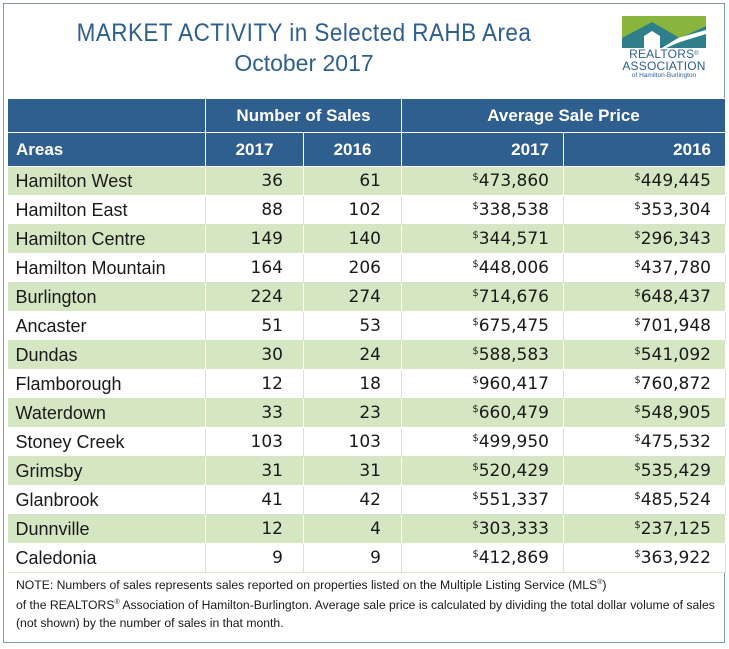  Describe the element at coordinates (675, 413) in the screenshot. I see `price-value: 548,905` at that location.